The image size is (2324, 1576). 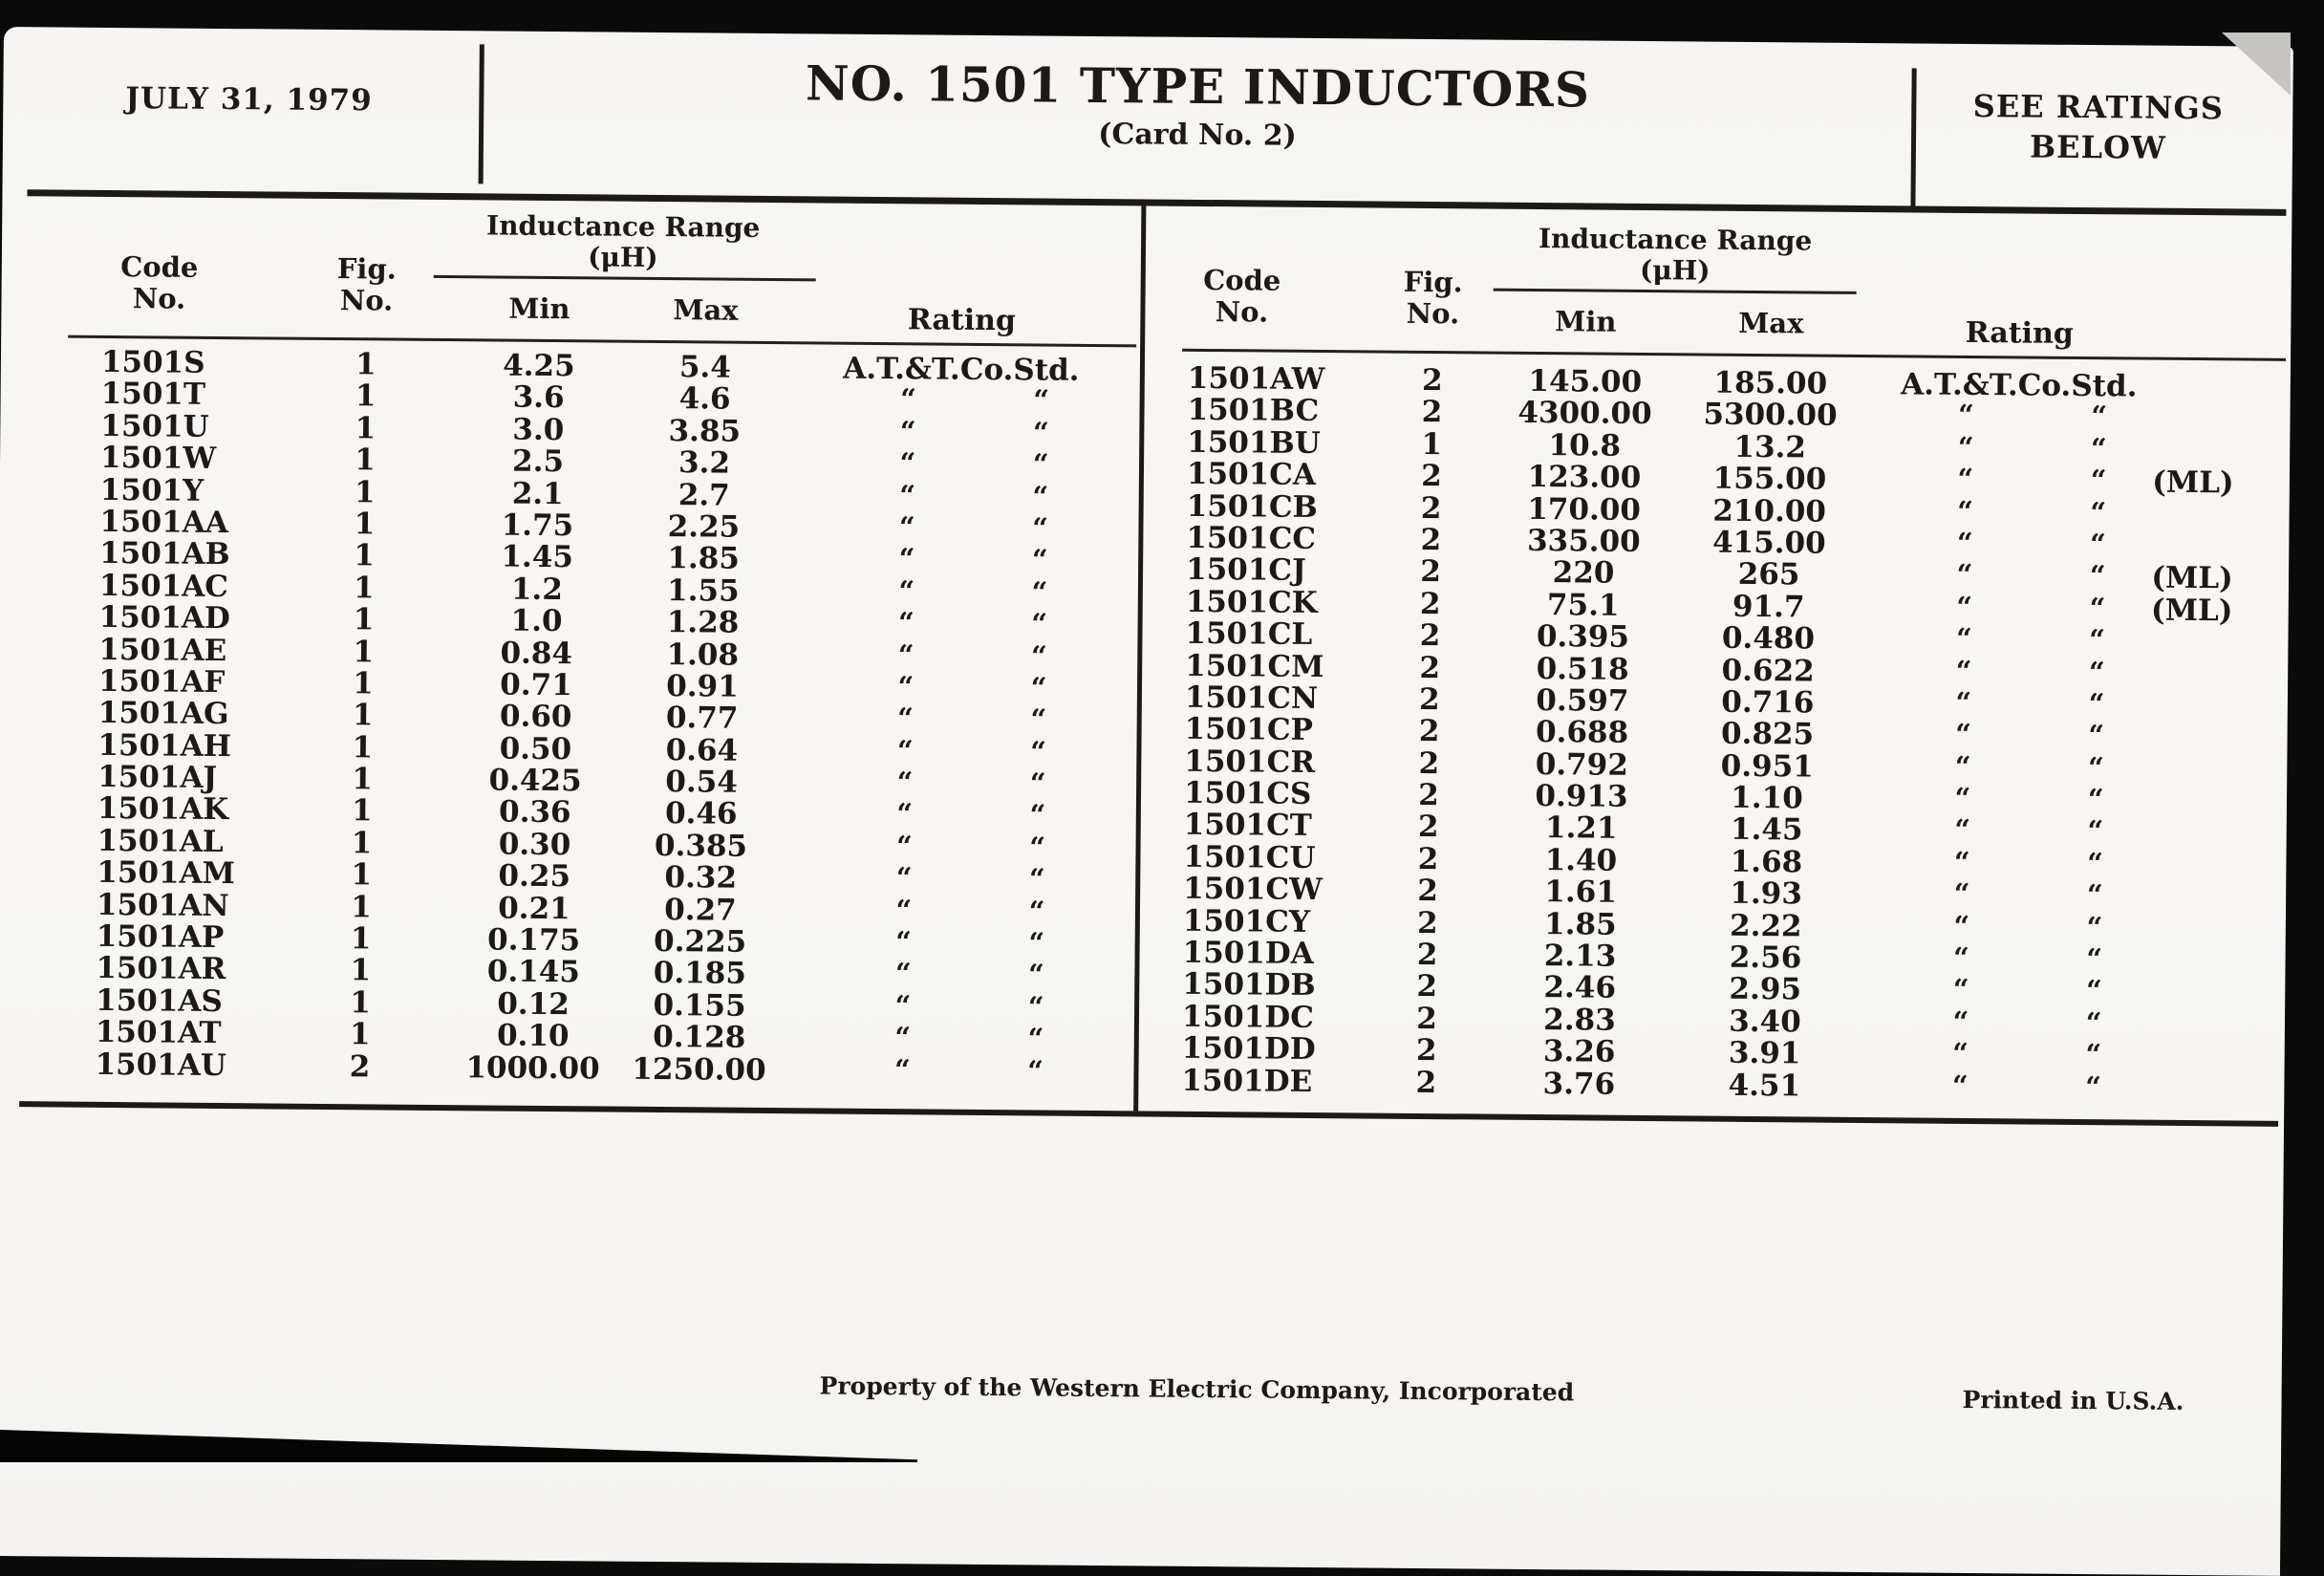 What do you see at coordinates (1582, 765) in the screenshot?
I see `min-cell: 0.792` at bounding box center [1582, 765].